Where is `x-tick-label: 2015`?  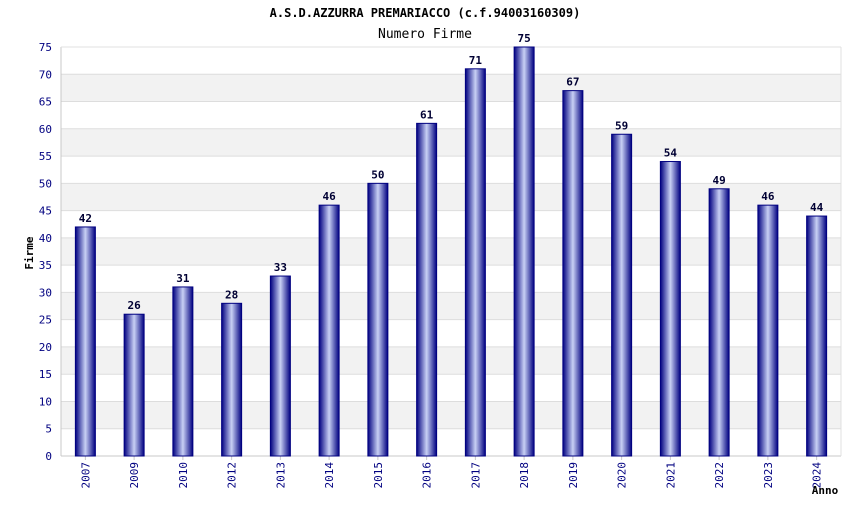
x-tick-label: 2015 is located at coordinates (378, 475).